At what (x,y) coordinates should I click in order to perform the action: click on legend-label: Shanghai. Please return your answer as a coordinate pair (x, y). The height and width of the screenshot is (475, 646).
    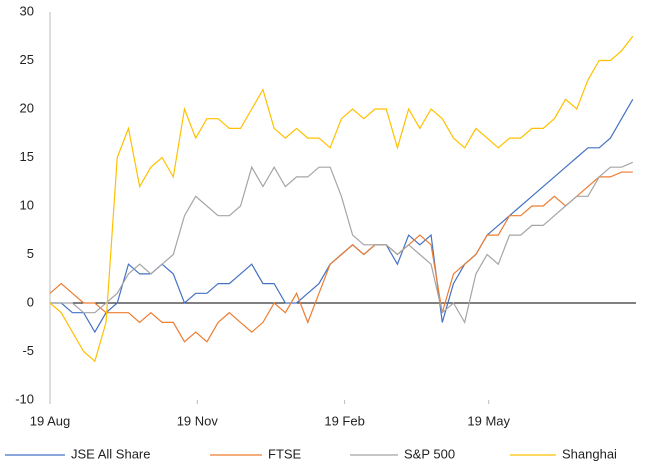
    Looking at the image, I should click on (589, 453).